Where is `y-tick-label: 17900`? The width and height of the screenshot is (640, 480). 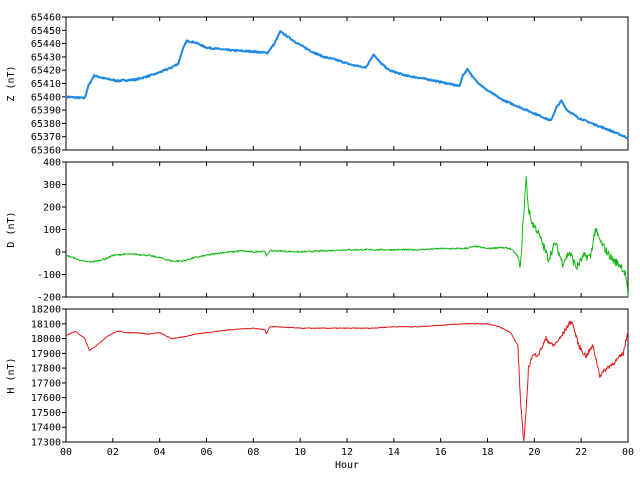 y-tick-label: 17900 is located at coordinates (46, 354).